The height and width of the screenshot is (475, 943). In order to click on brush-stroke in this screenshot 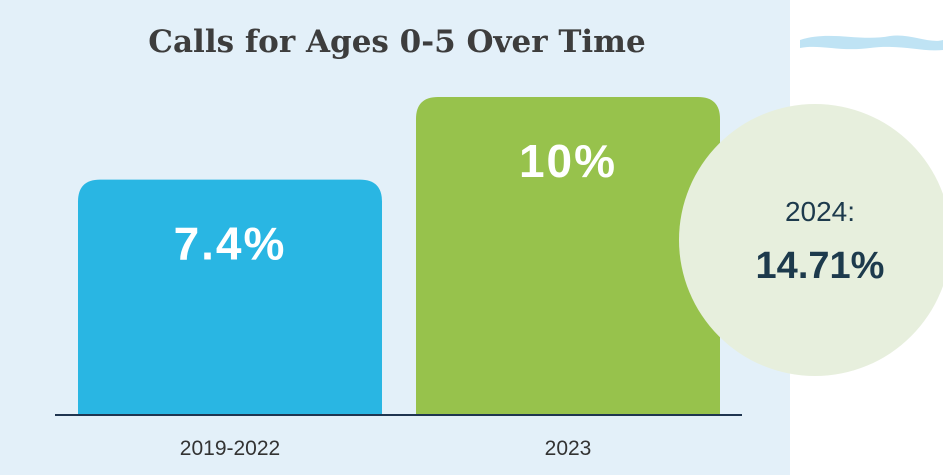, I will do `click(871, 43)`.